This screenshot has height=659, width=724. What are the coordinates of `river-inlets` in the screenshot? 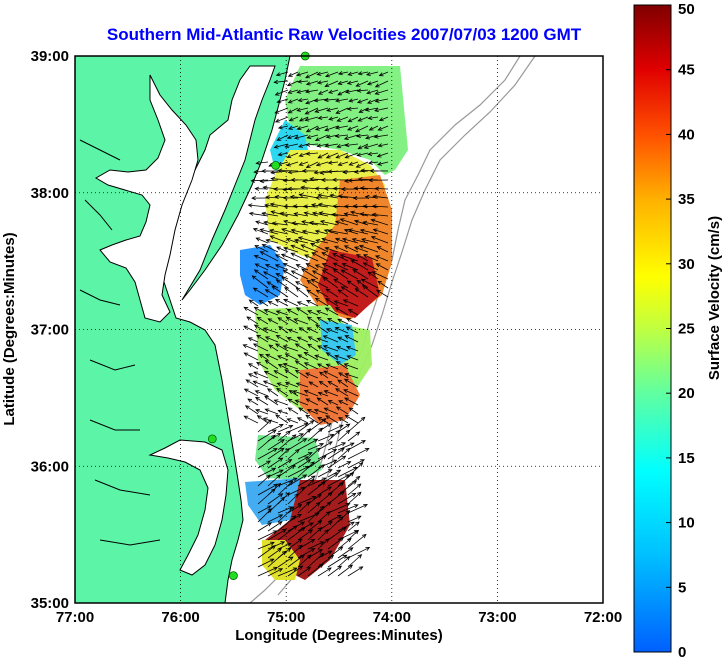 It's located at (120, 342).